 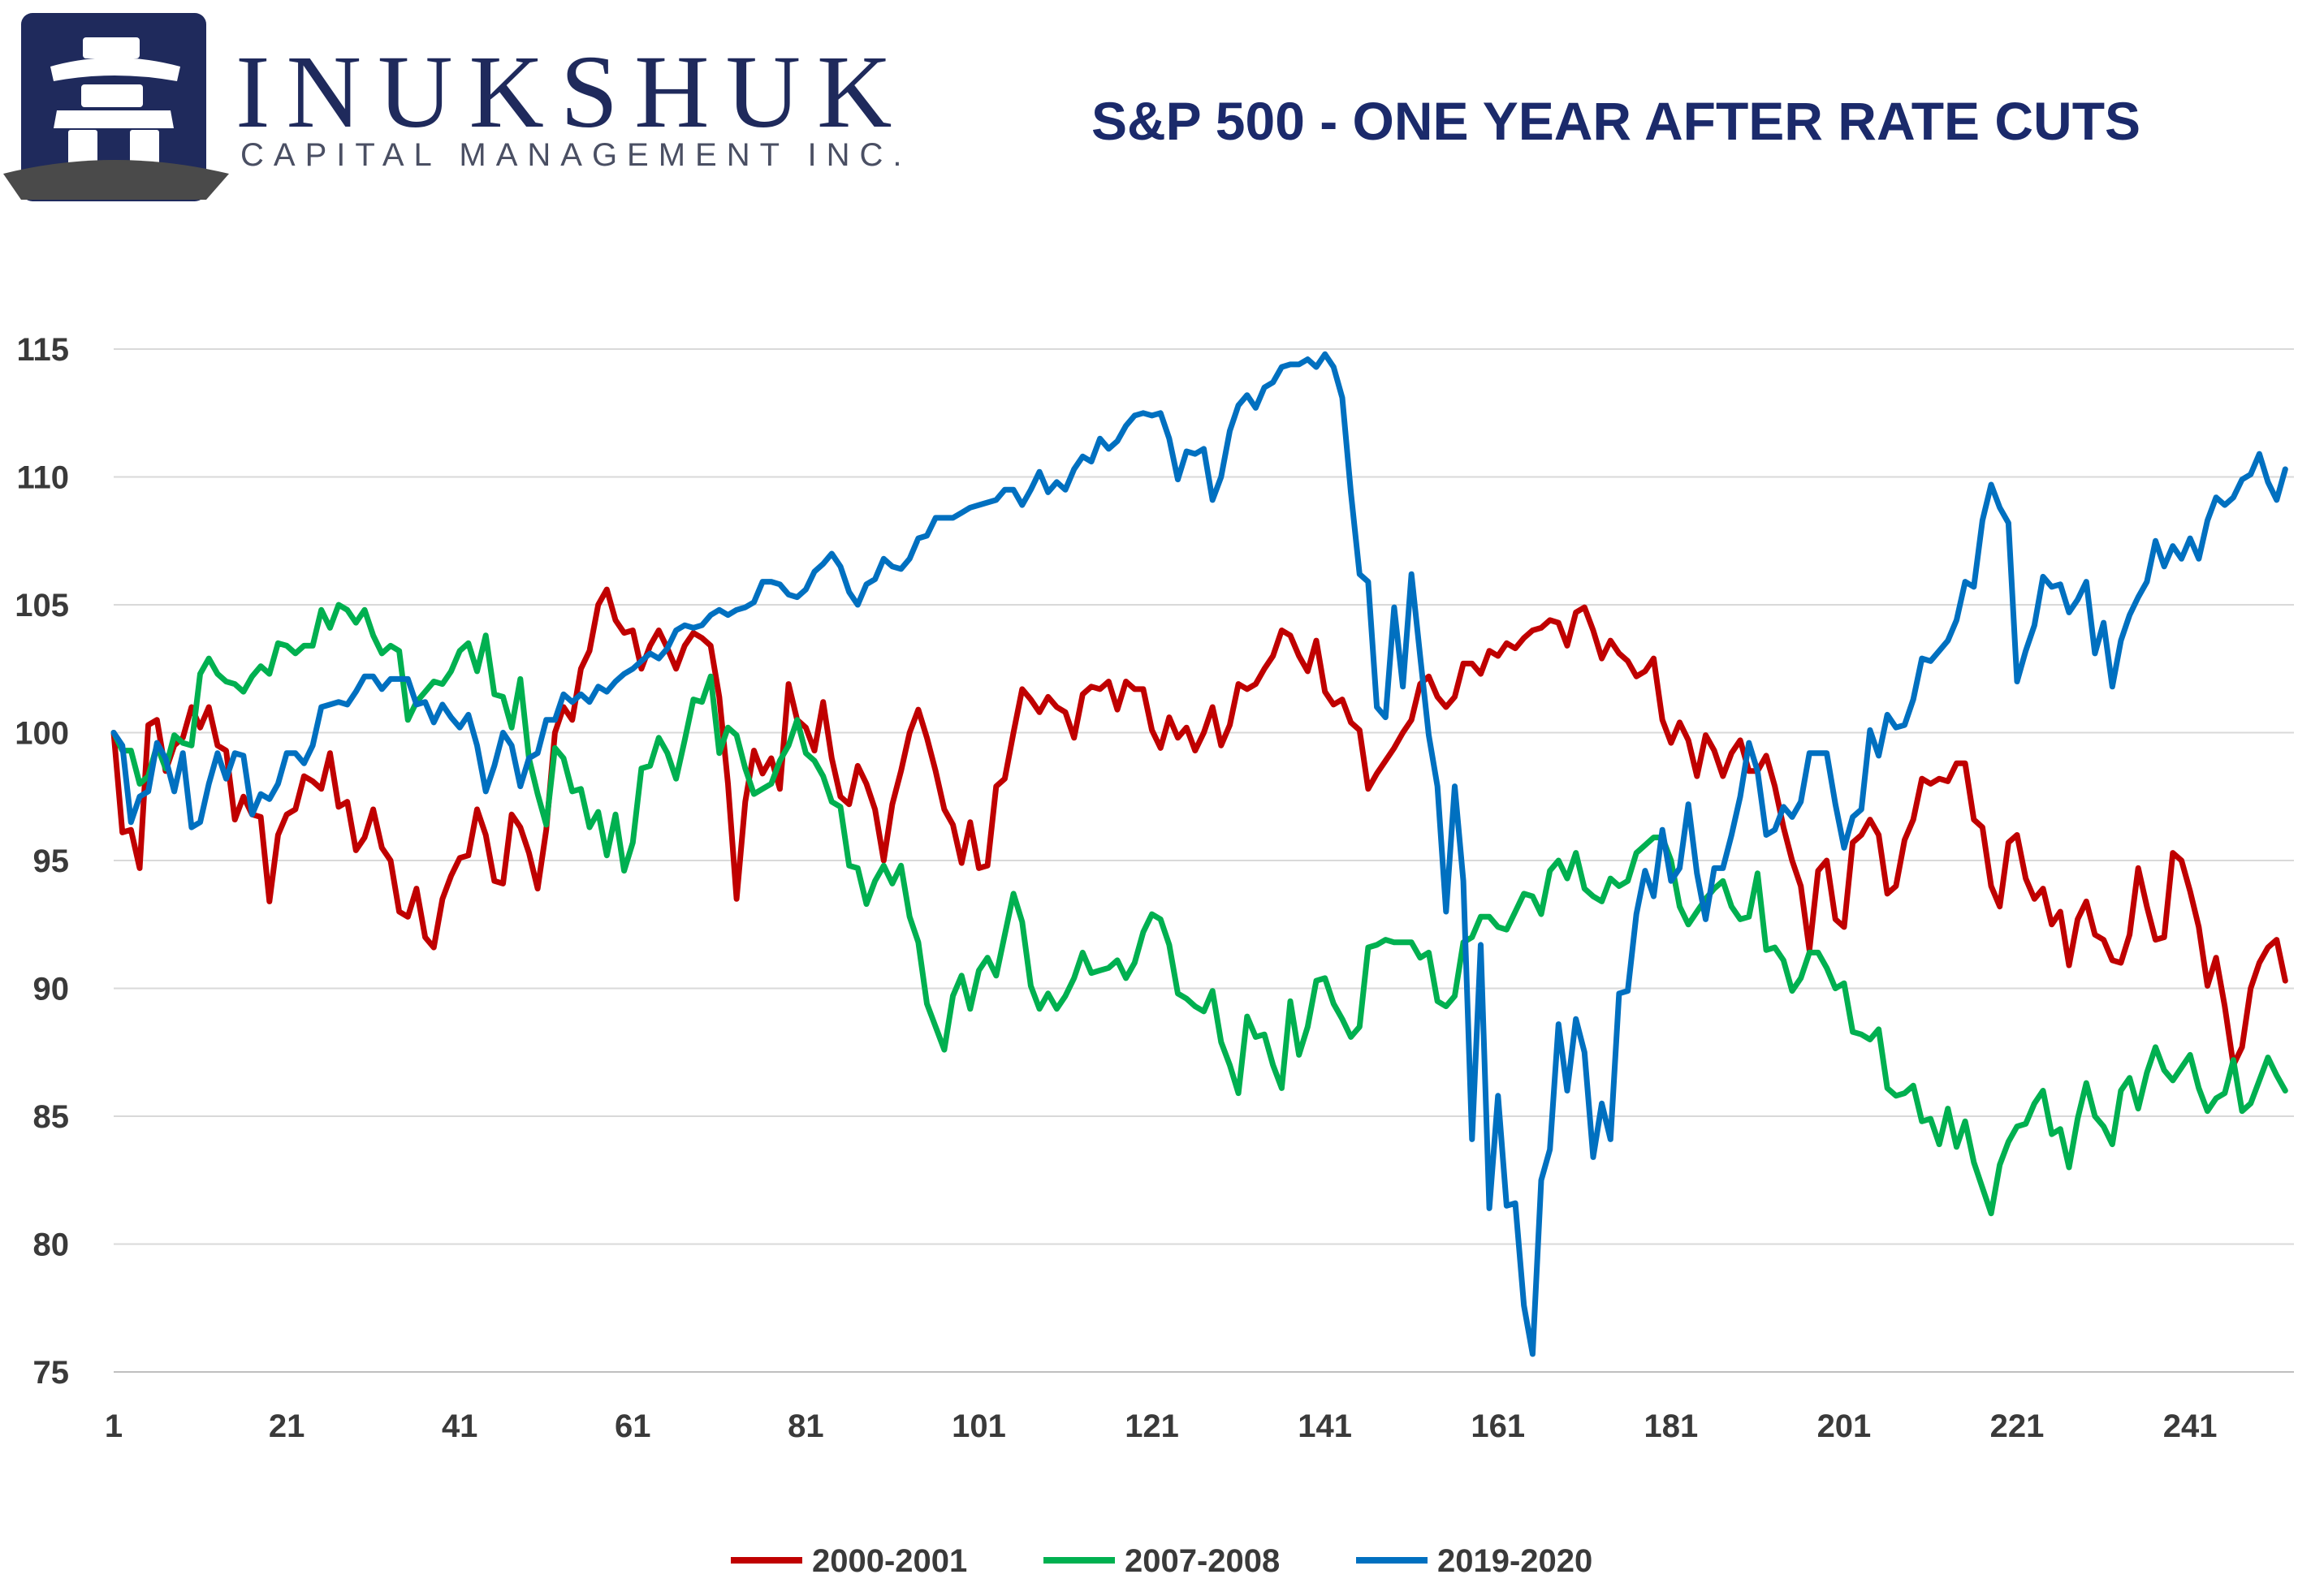 What do you see at coordinates (42, 478) in the screenshot?
I see `y-tick-label: 110` at bounding box center [42, 478].